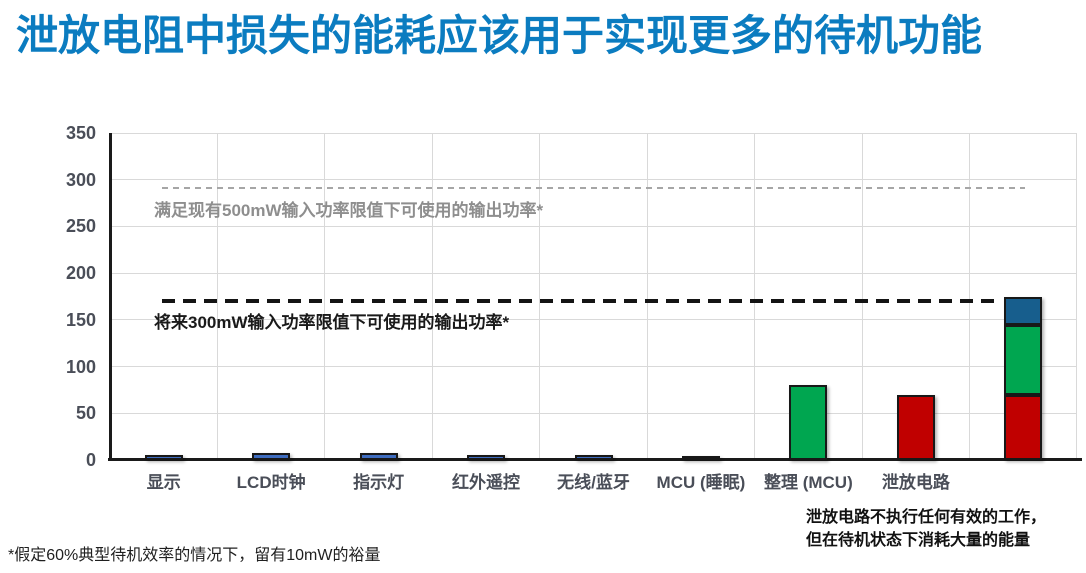  What do you see at coordinates (90, 460) in the screenshot?
I see `y-tick-label: 0` at bounding box center [90, 460].